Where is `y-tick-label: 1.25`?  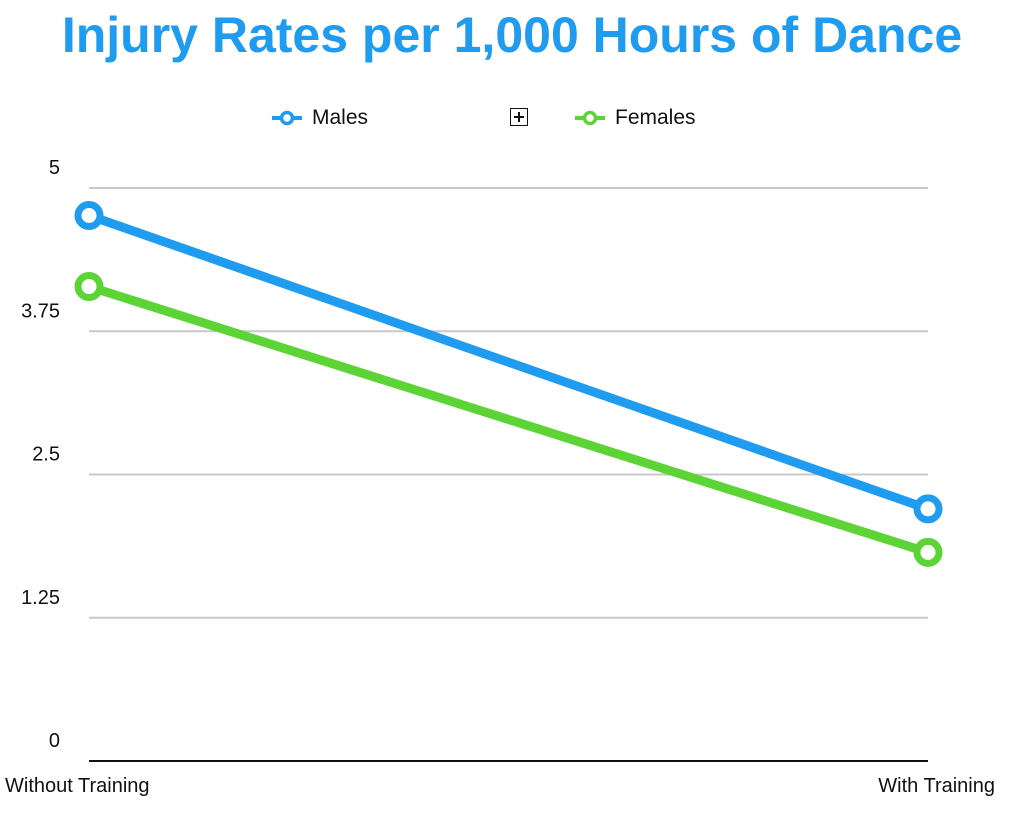
y-tick-label: 1.25 is located at coordinates (40, 598).